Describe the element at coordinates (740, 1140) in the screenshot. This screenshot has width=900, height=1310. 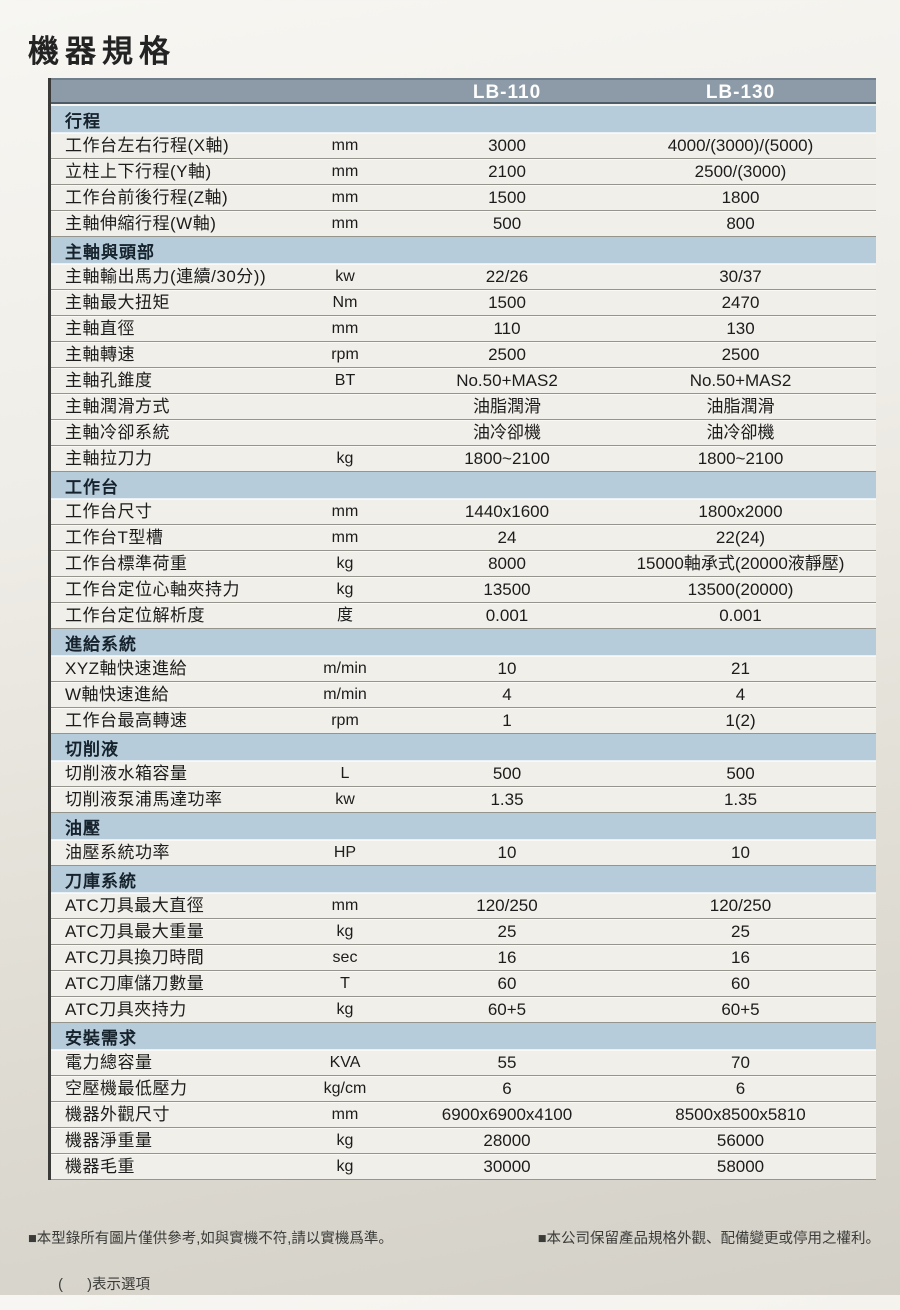
I see `spec-value-lb130: 56000` at that location.